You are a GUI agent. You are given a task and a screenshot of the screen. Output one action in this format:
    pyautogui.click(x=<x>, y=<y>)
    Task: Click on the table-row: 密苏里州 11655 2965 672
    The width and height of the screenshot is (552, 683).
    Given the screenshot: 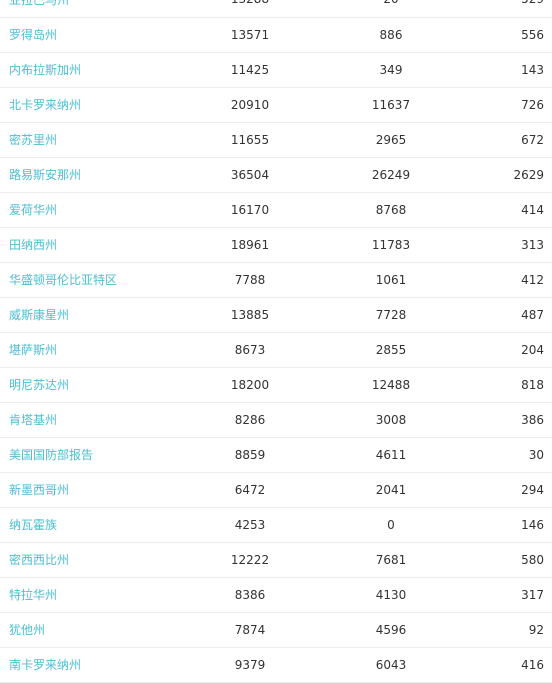 What is the action you would take?
    pyautogui.click(x=276, y=139)
    